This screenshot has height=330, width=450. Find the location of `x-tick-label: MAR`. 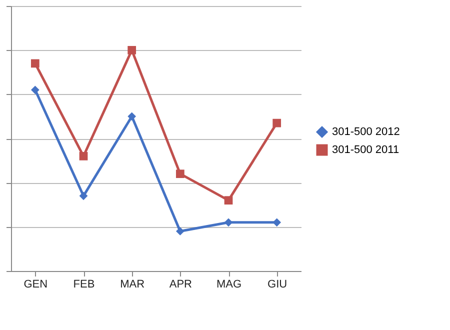

x-tick-label: MAR is located at coordinates (132, 284).